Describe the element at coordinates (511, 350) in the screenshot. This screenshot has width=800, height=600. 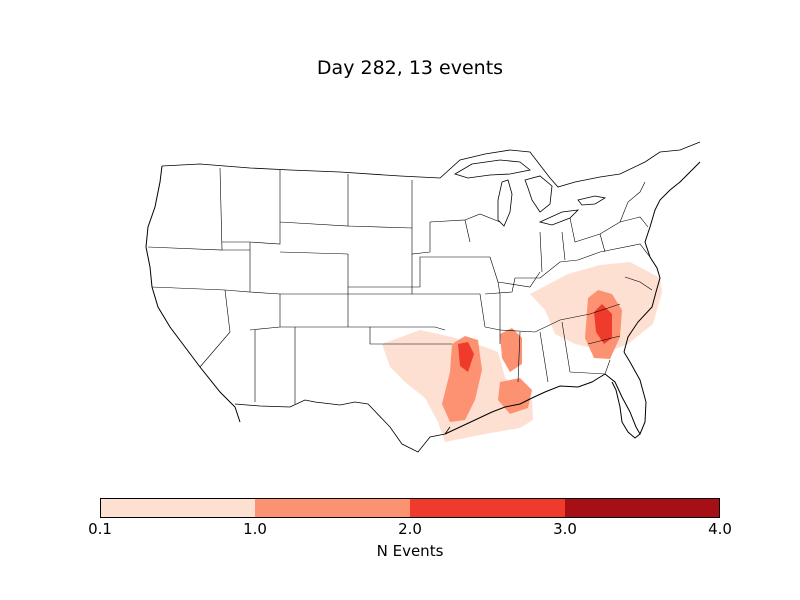
I see `event-region-mississippi-corridor` at that location.